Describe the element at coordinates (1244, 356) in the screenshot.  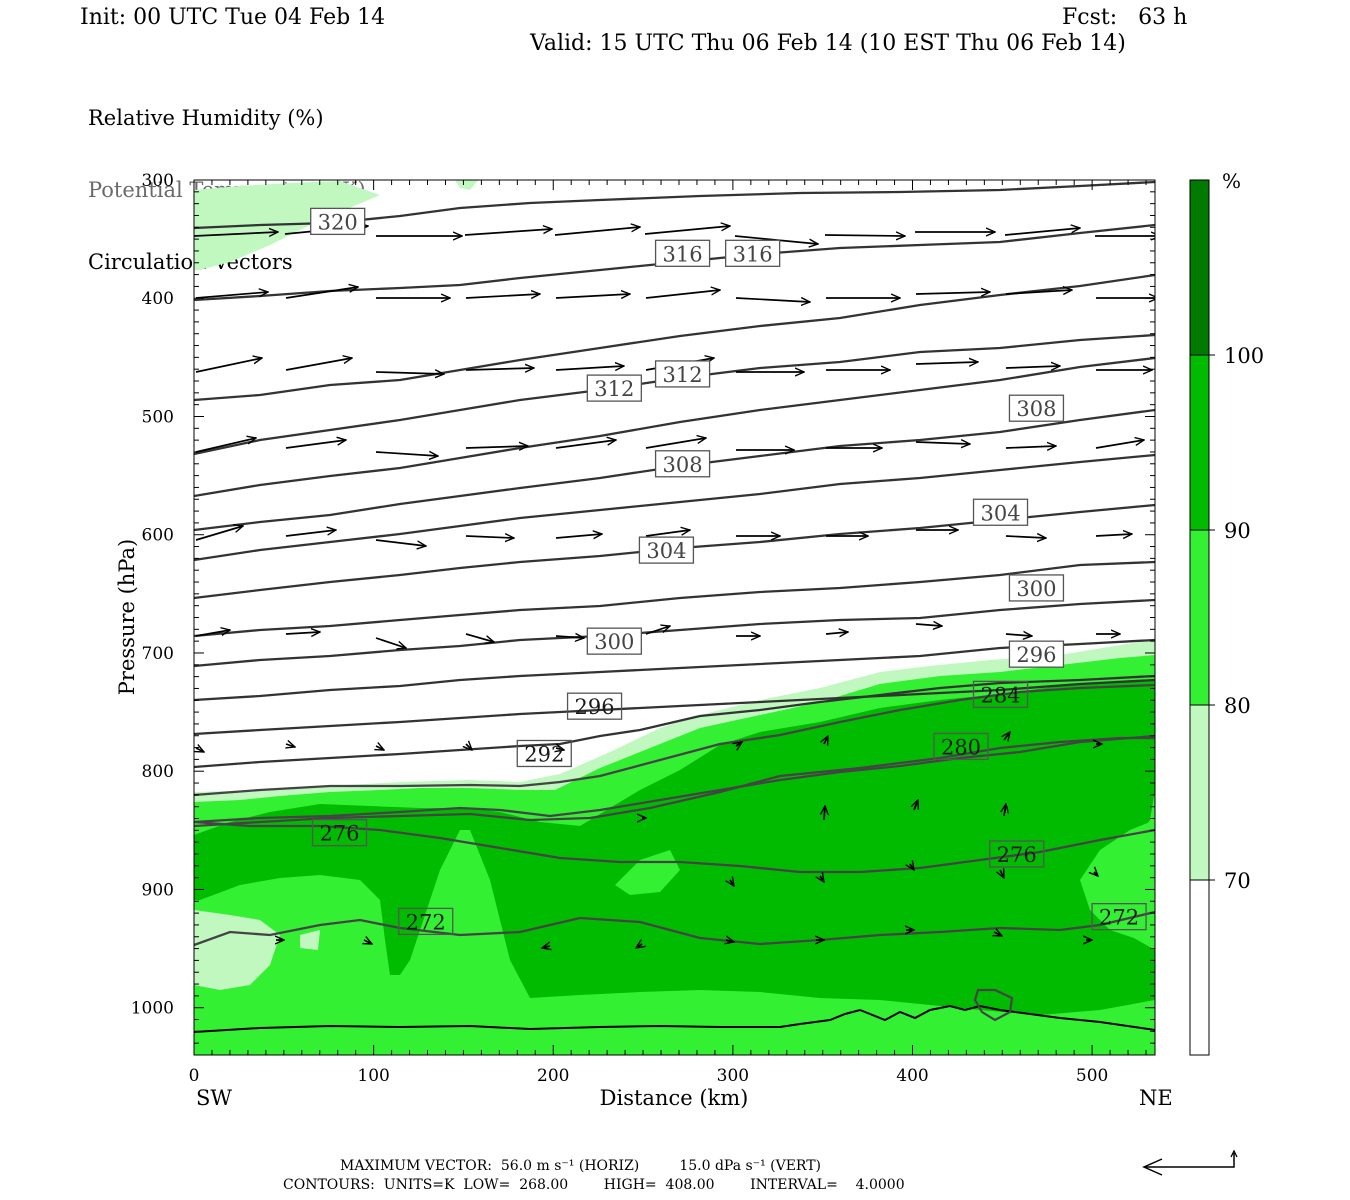
I see `colorbar-level-label: 100` at that location.